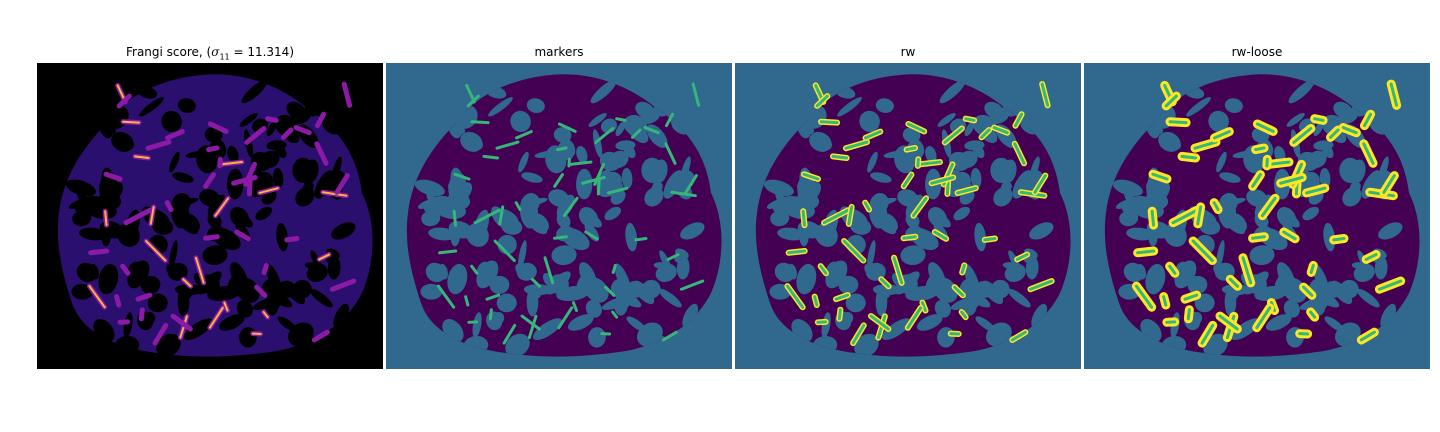 The width and height of the screenshot is (1440, 432). What do you see at coordinates (168, 52) in the screenshot?
I see `frangi-title-prefix: Frangi score, (` at bounding box center [168, 52].